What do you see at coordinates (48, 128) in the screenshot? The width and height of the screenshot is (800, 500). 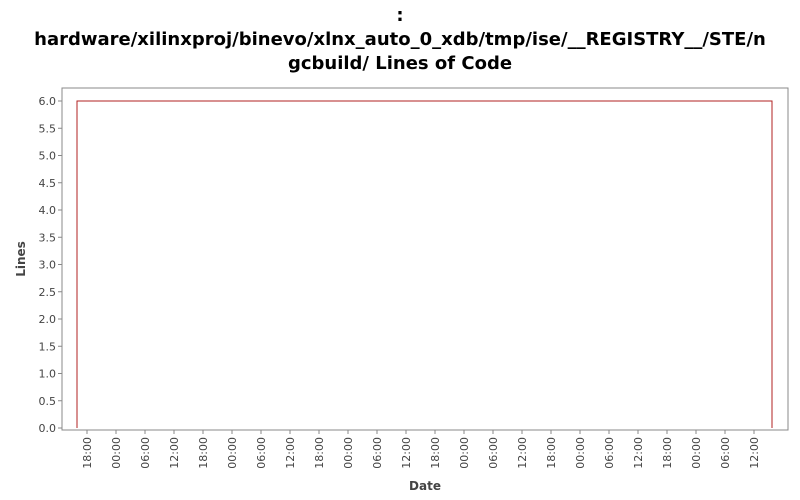 I see `y-tick-label: 5.5` at bounding box center [48, 128].